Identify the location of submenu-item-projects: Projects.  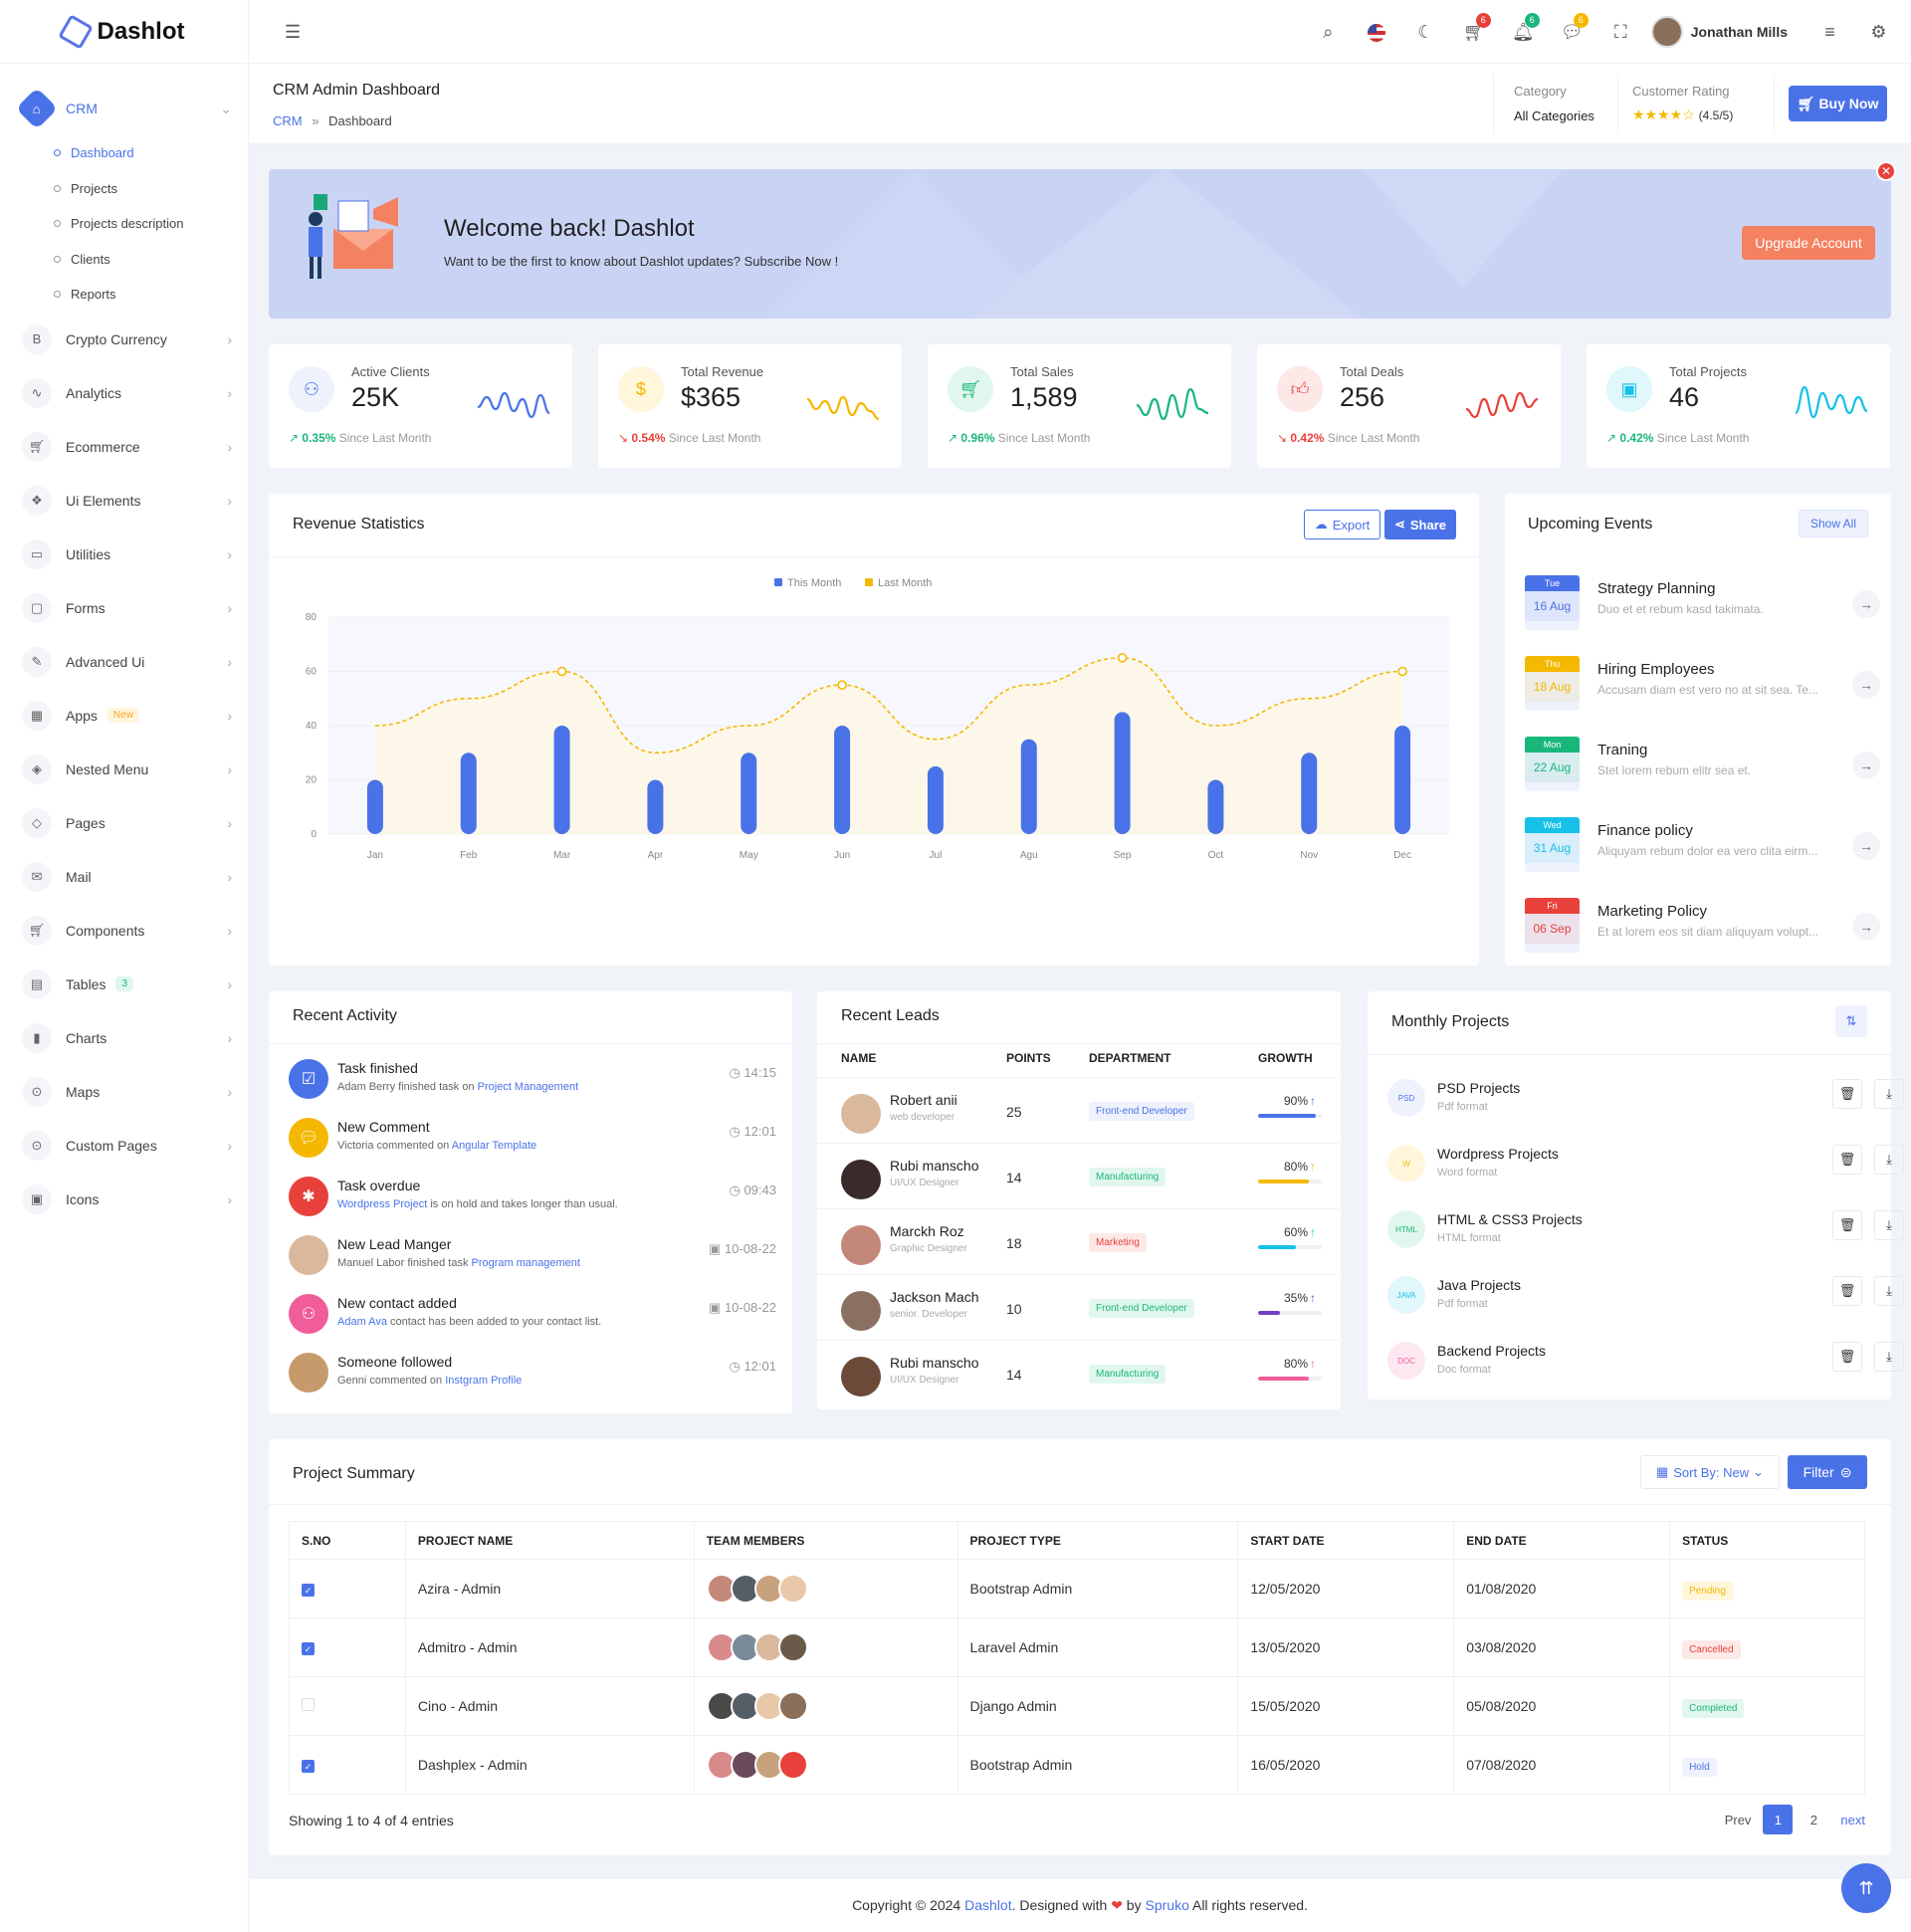
(151, 189).